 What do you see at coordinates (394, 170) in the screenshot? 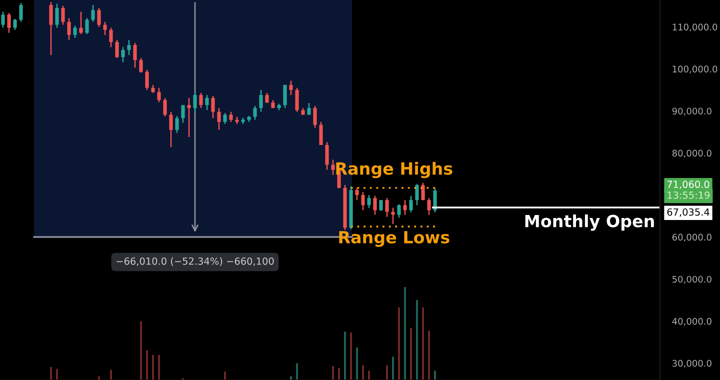
I see `ref-line-label: Range Highs` at bounding box center [394, 170].